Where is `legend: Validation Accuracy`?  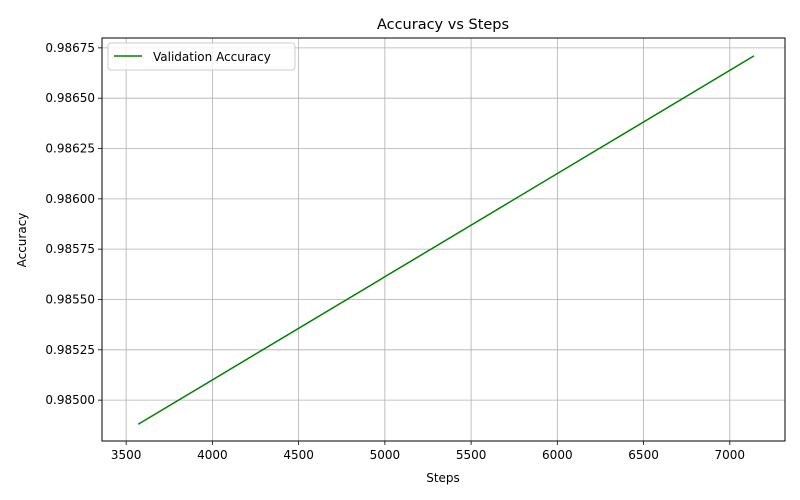 legend: Validation Accuracy is located at coordinates (201, 56).